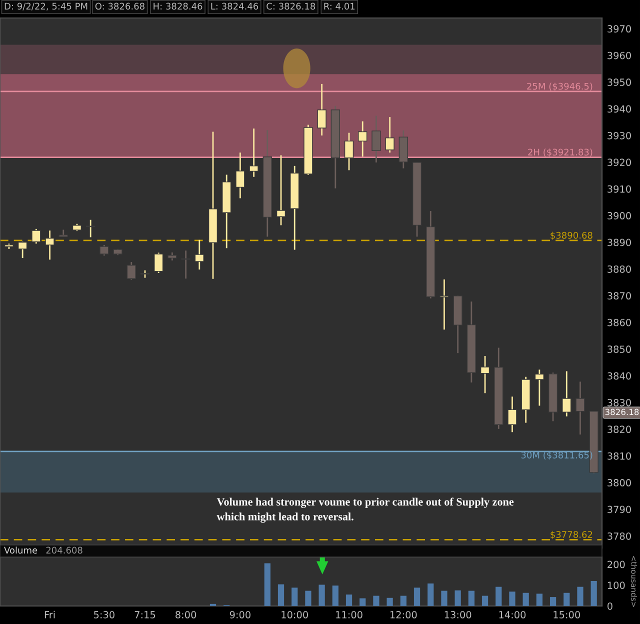  What do you see at coordinates (571, 535) in the screenshot?
I see `ref-line-label: $3778.62` at bounding box center [571, 535].